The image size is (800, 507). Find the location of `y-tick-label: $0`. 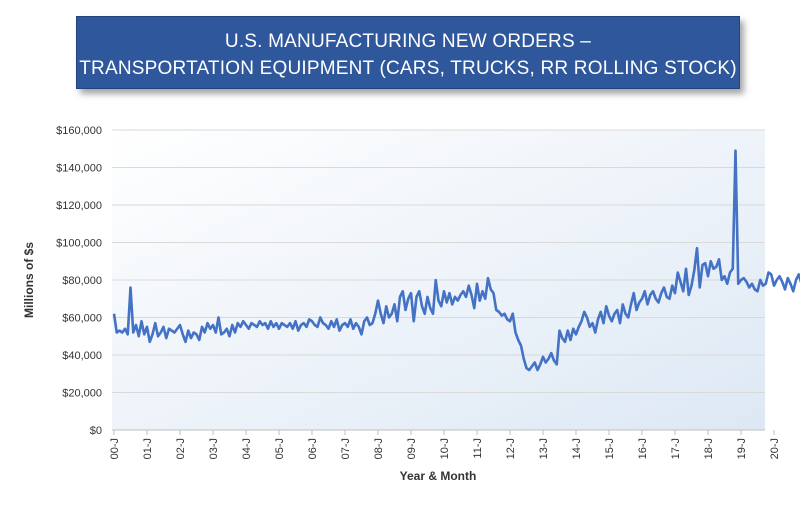

y-tick-label: $0 is located at coordinates (96, 431).